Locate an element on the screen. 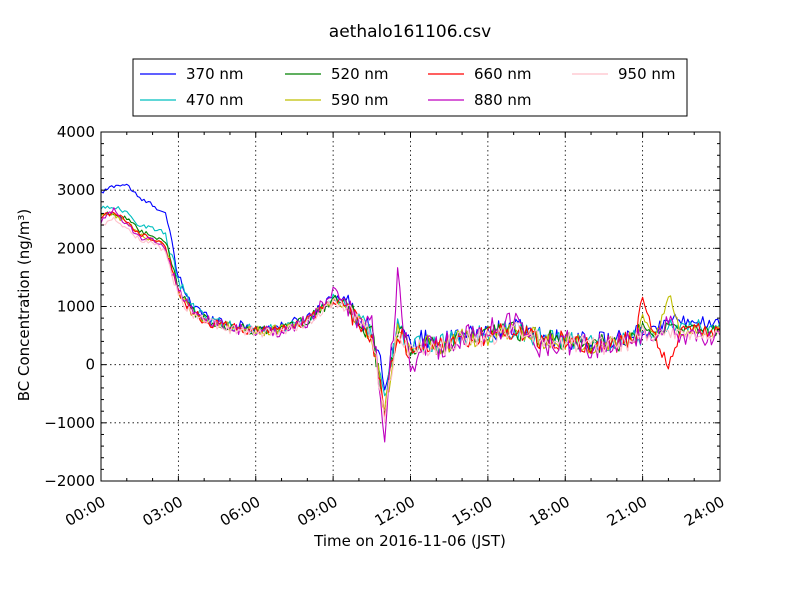 This screenshot has height=600, width=800. legend-item: 660 nm is located at coordinates (480, 74).